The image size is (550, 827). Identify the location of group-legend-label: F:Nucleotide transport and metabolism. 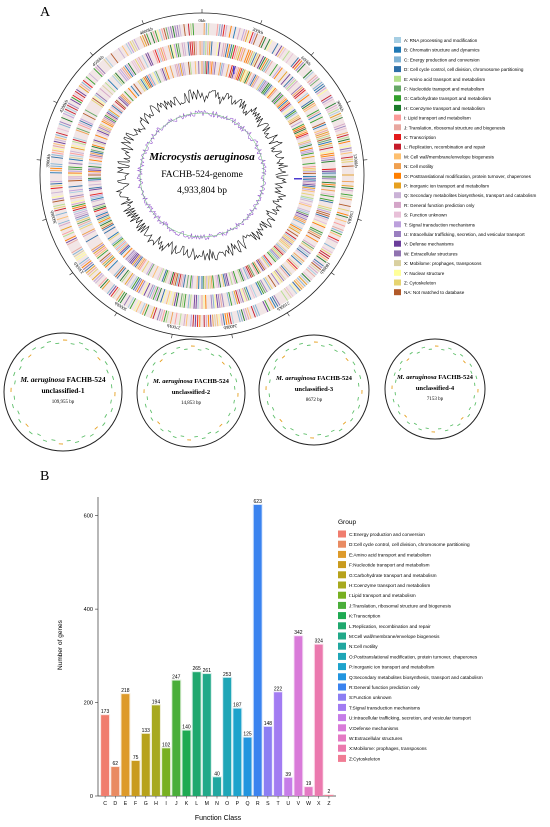
(389, 565).